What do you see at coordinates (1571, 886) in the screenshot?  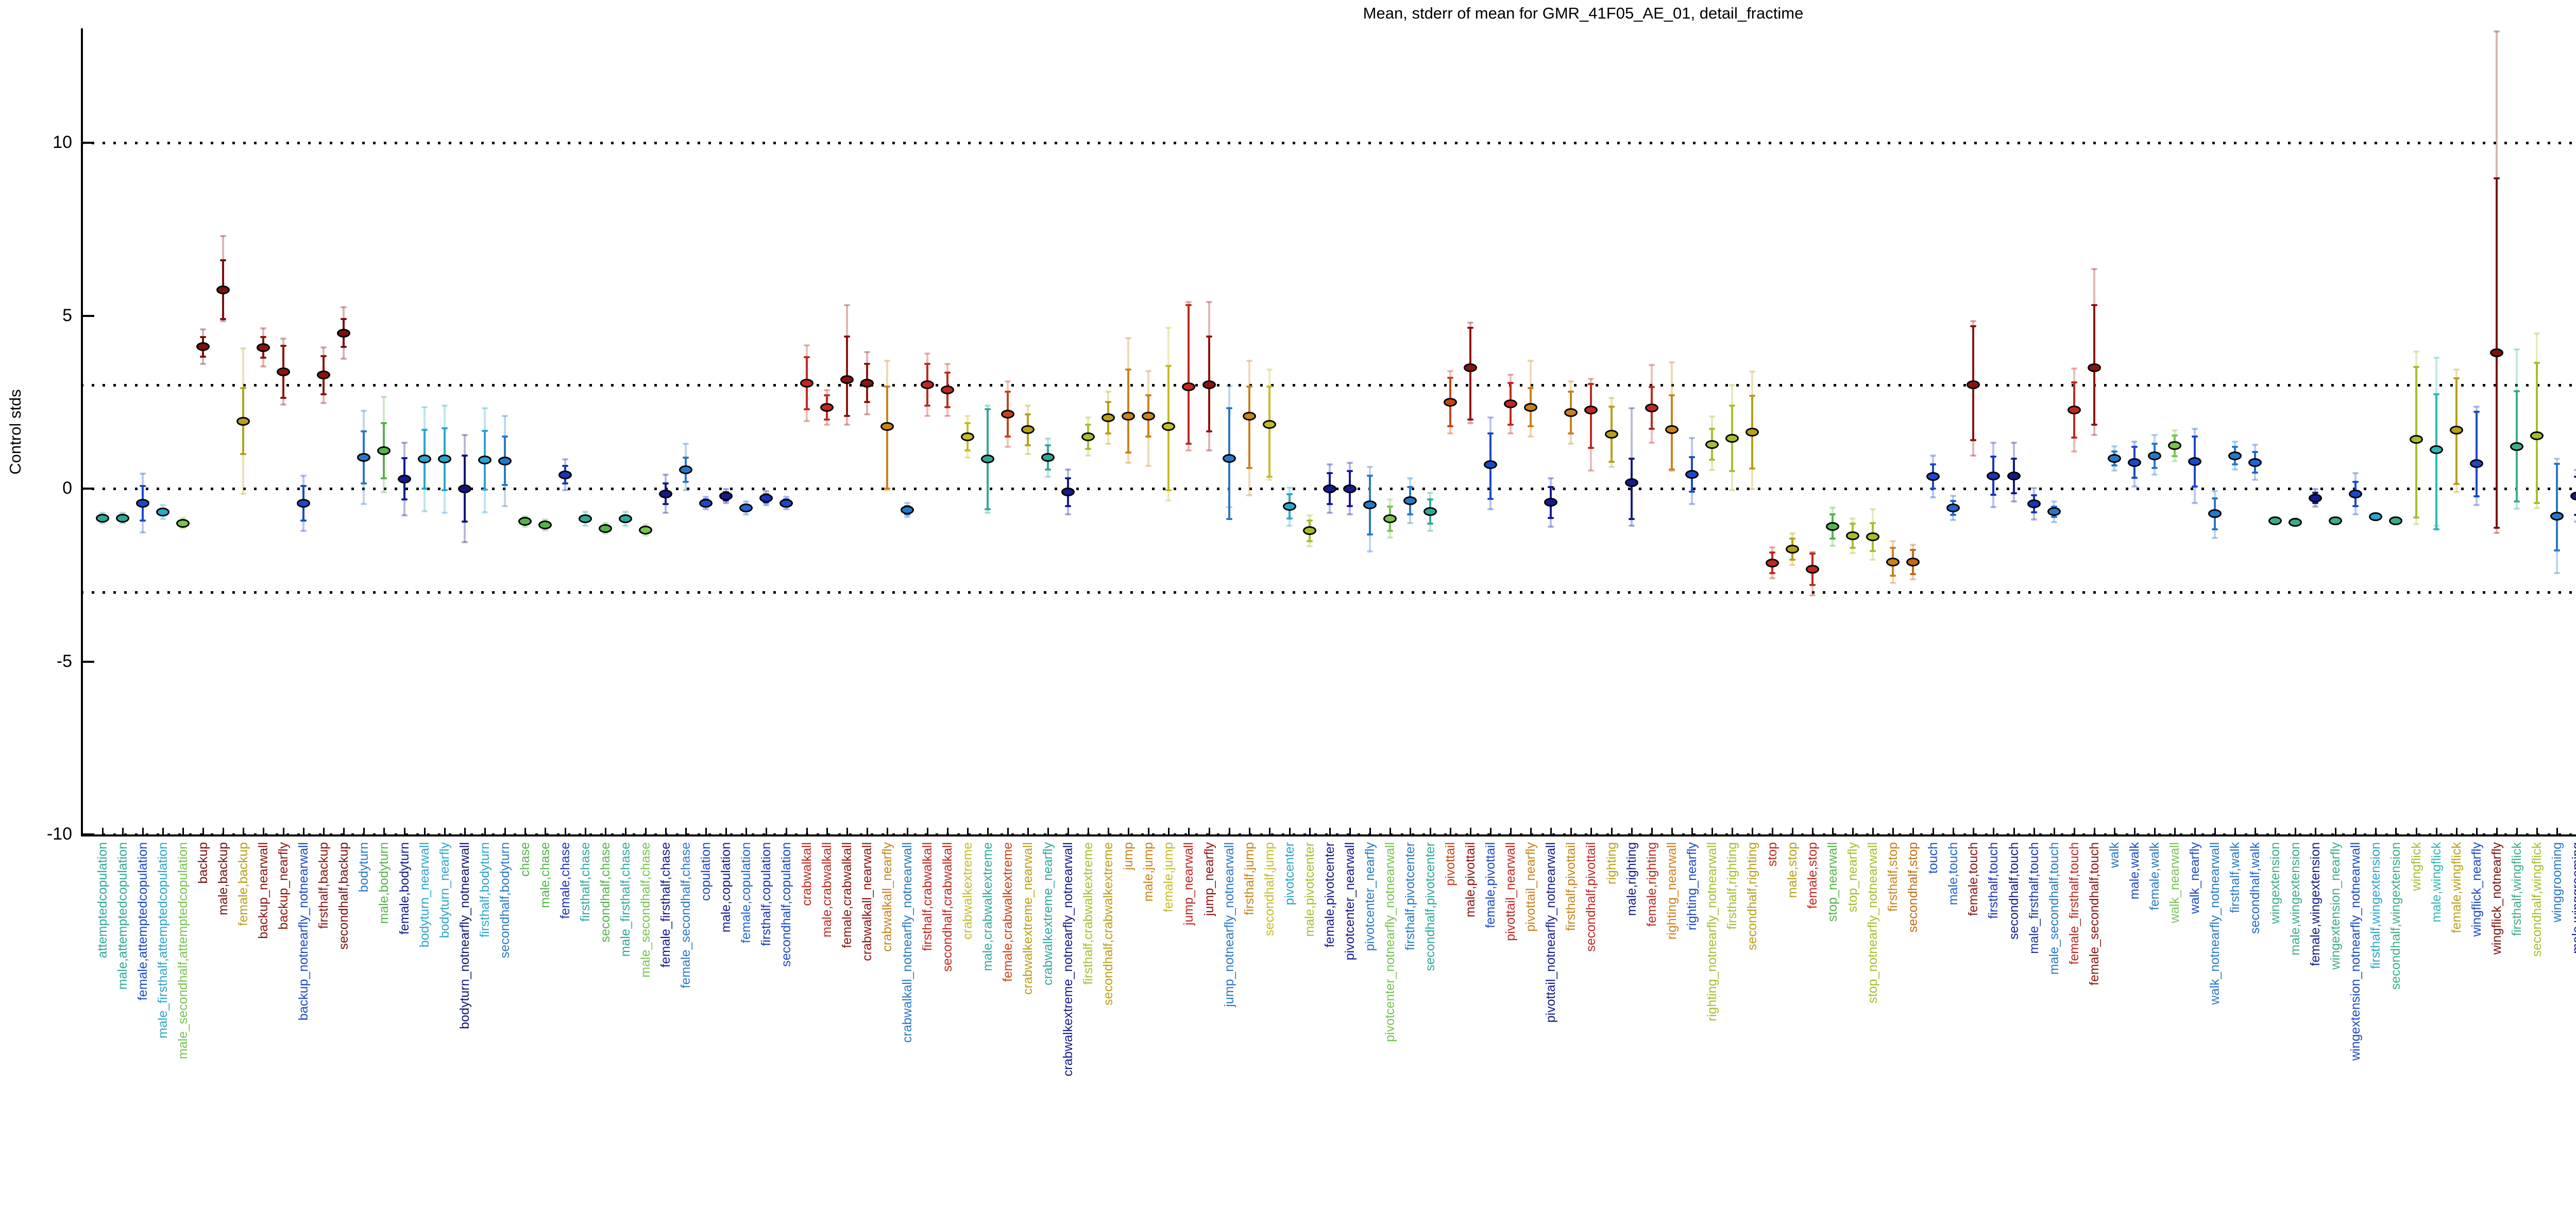 I see `x-category-label: firsthalf,pivottail` at bounding box center [1571, 886].